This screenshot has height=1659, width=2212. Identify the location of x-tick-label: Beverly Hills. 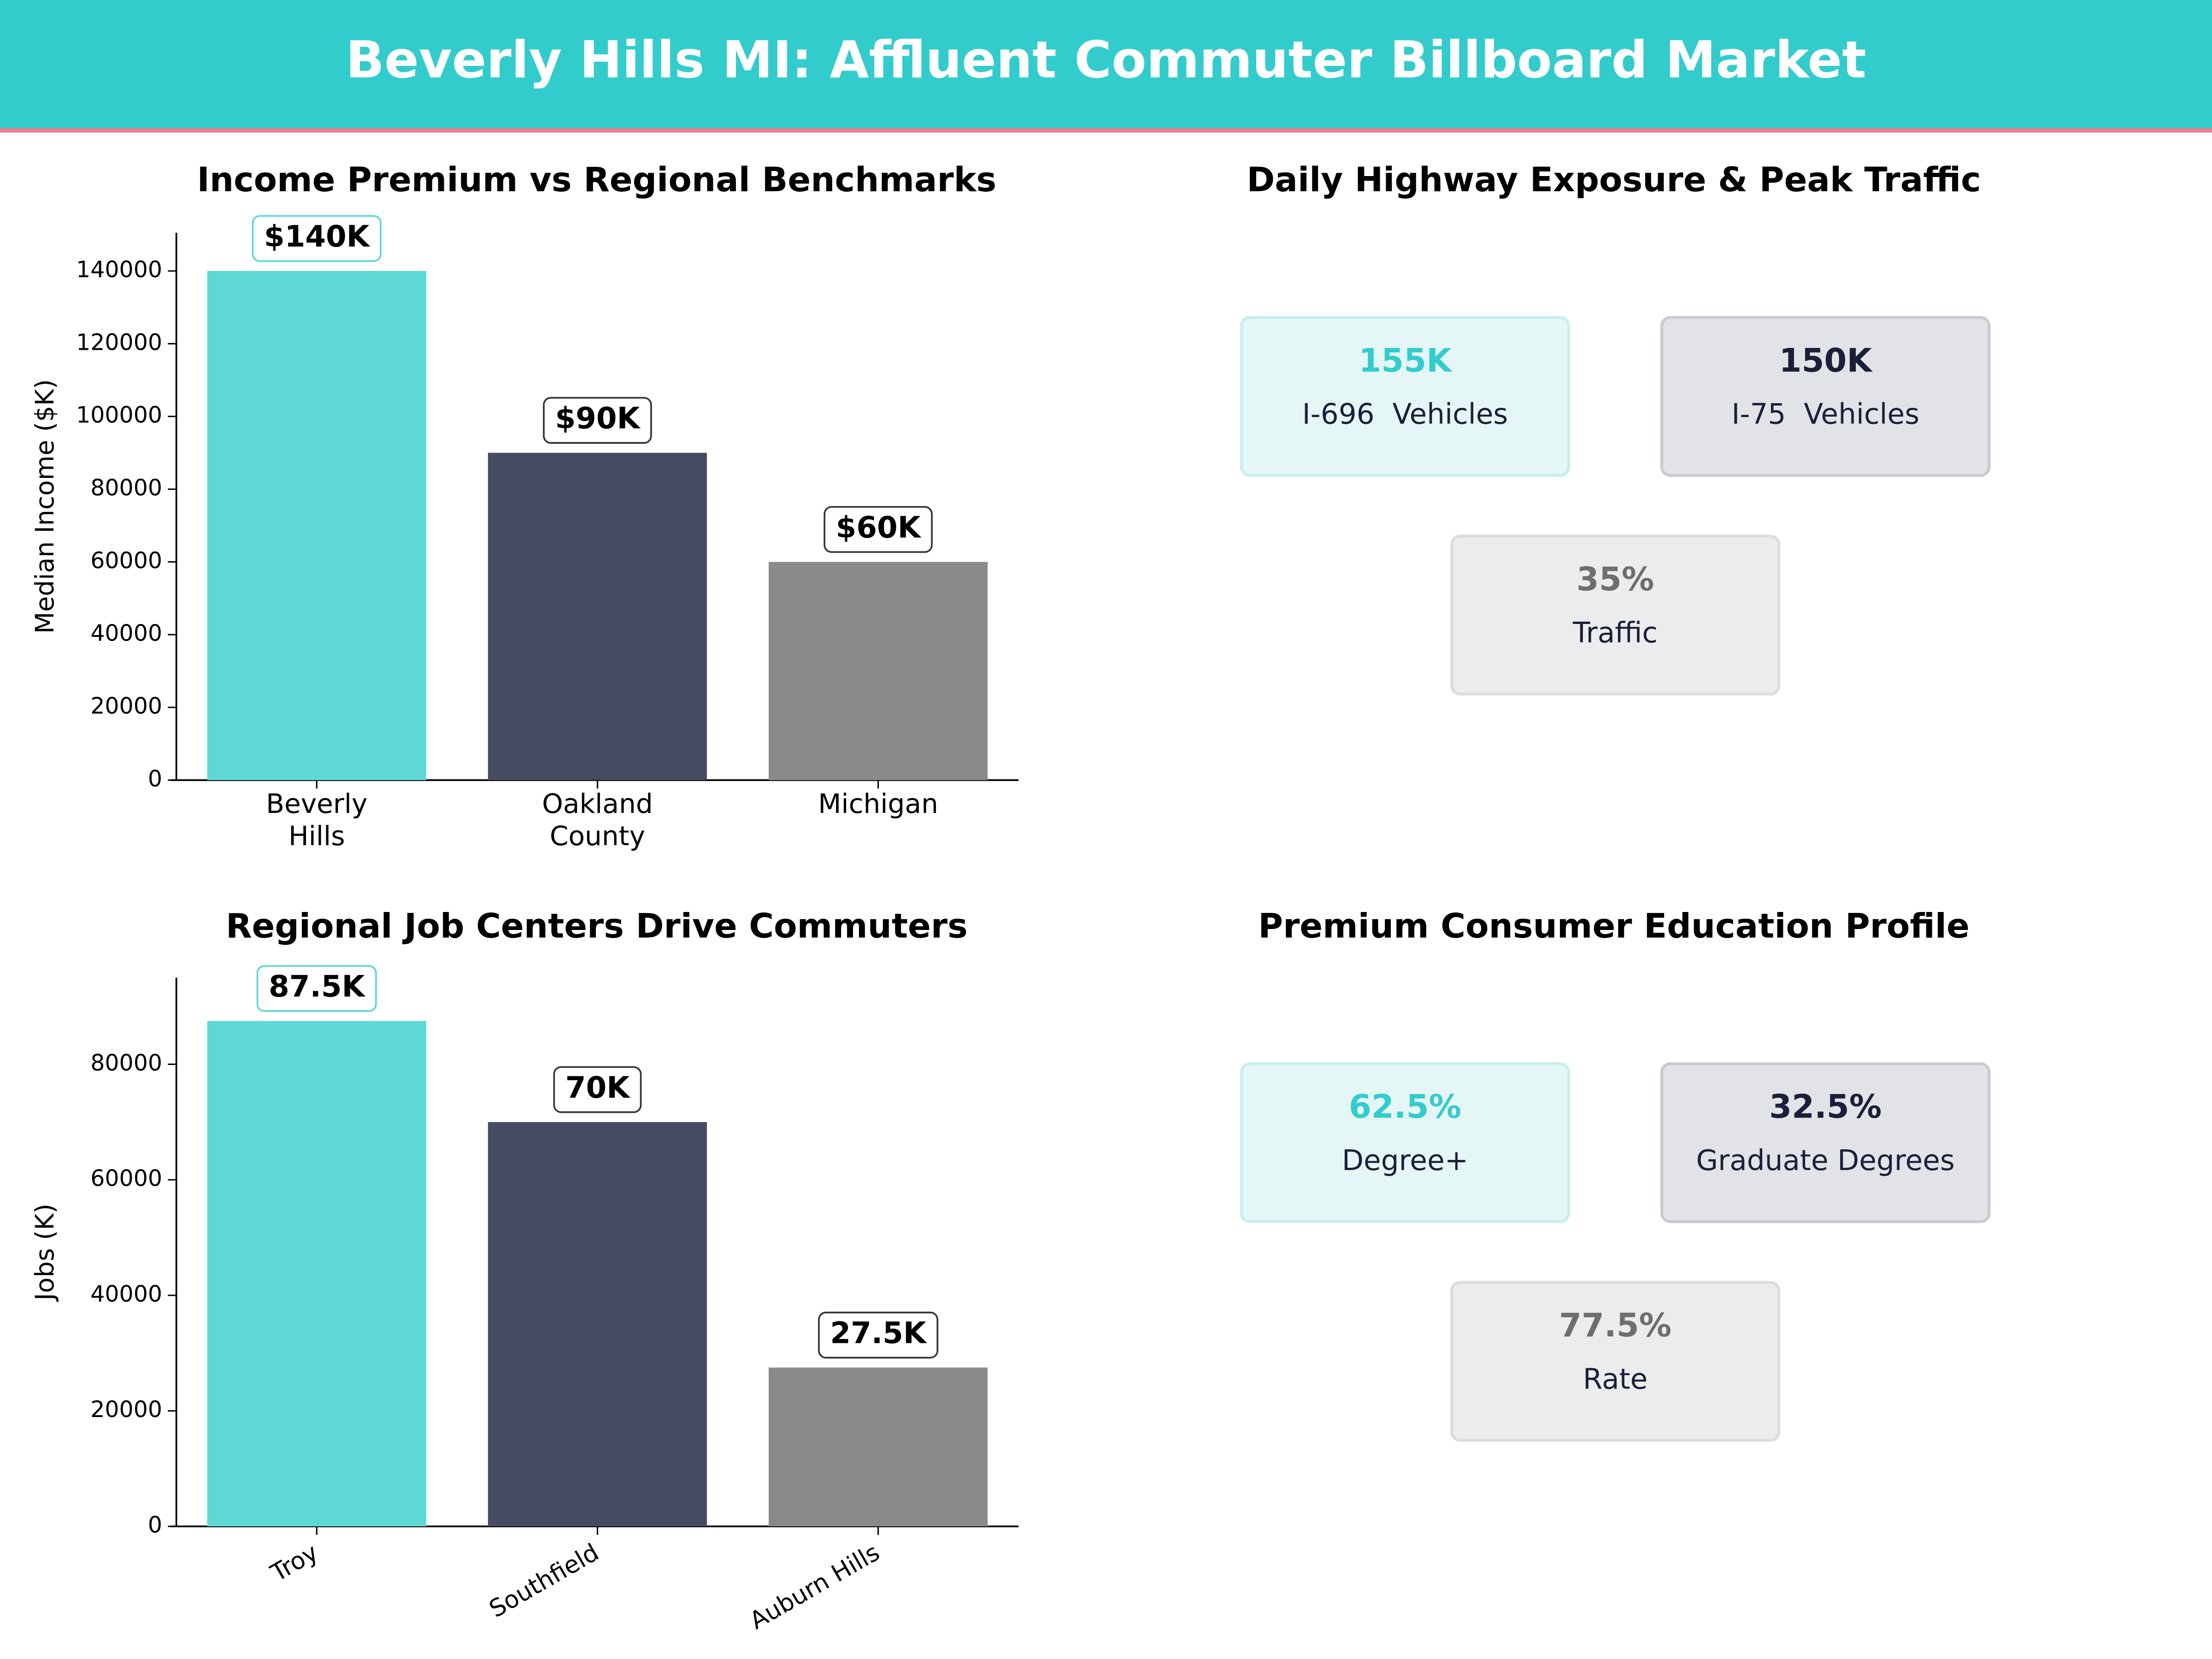
(316, 820).